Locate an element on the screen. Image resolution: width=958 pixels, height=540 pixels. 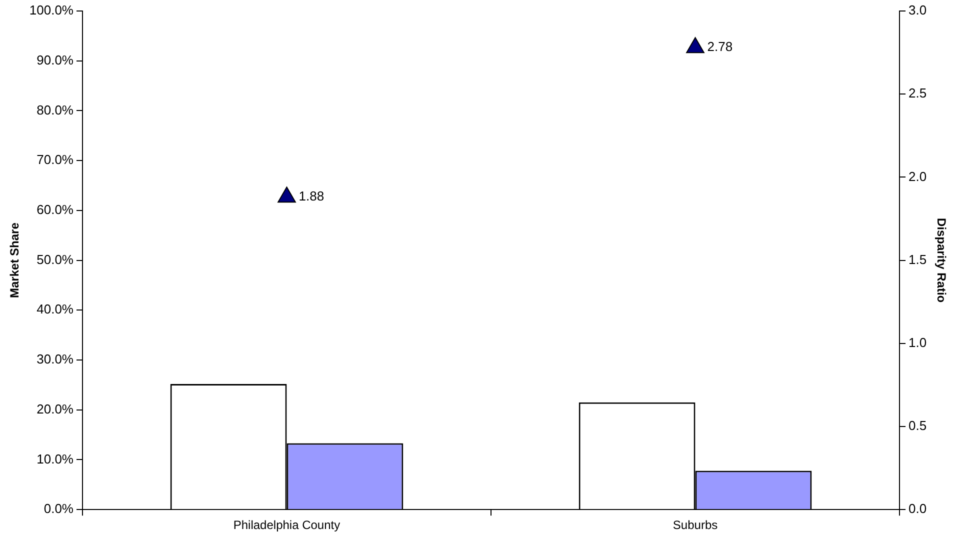
y-tick-label: 30.0% is located at coordinates (55, 359).